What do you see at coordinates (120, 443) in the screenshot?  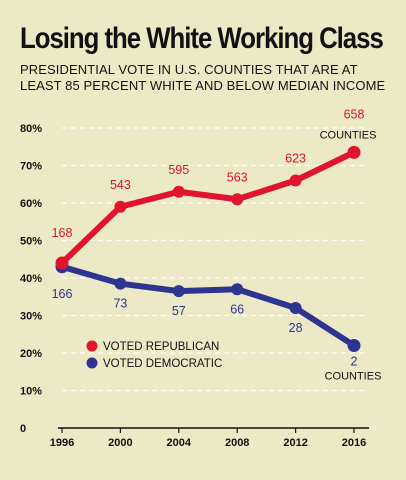 I see `x-tick-label: 2000` at bounding box center [120, 443].